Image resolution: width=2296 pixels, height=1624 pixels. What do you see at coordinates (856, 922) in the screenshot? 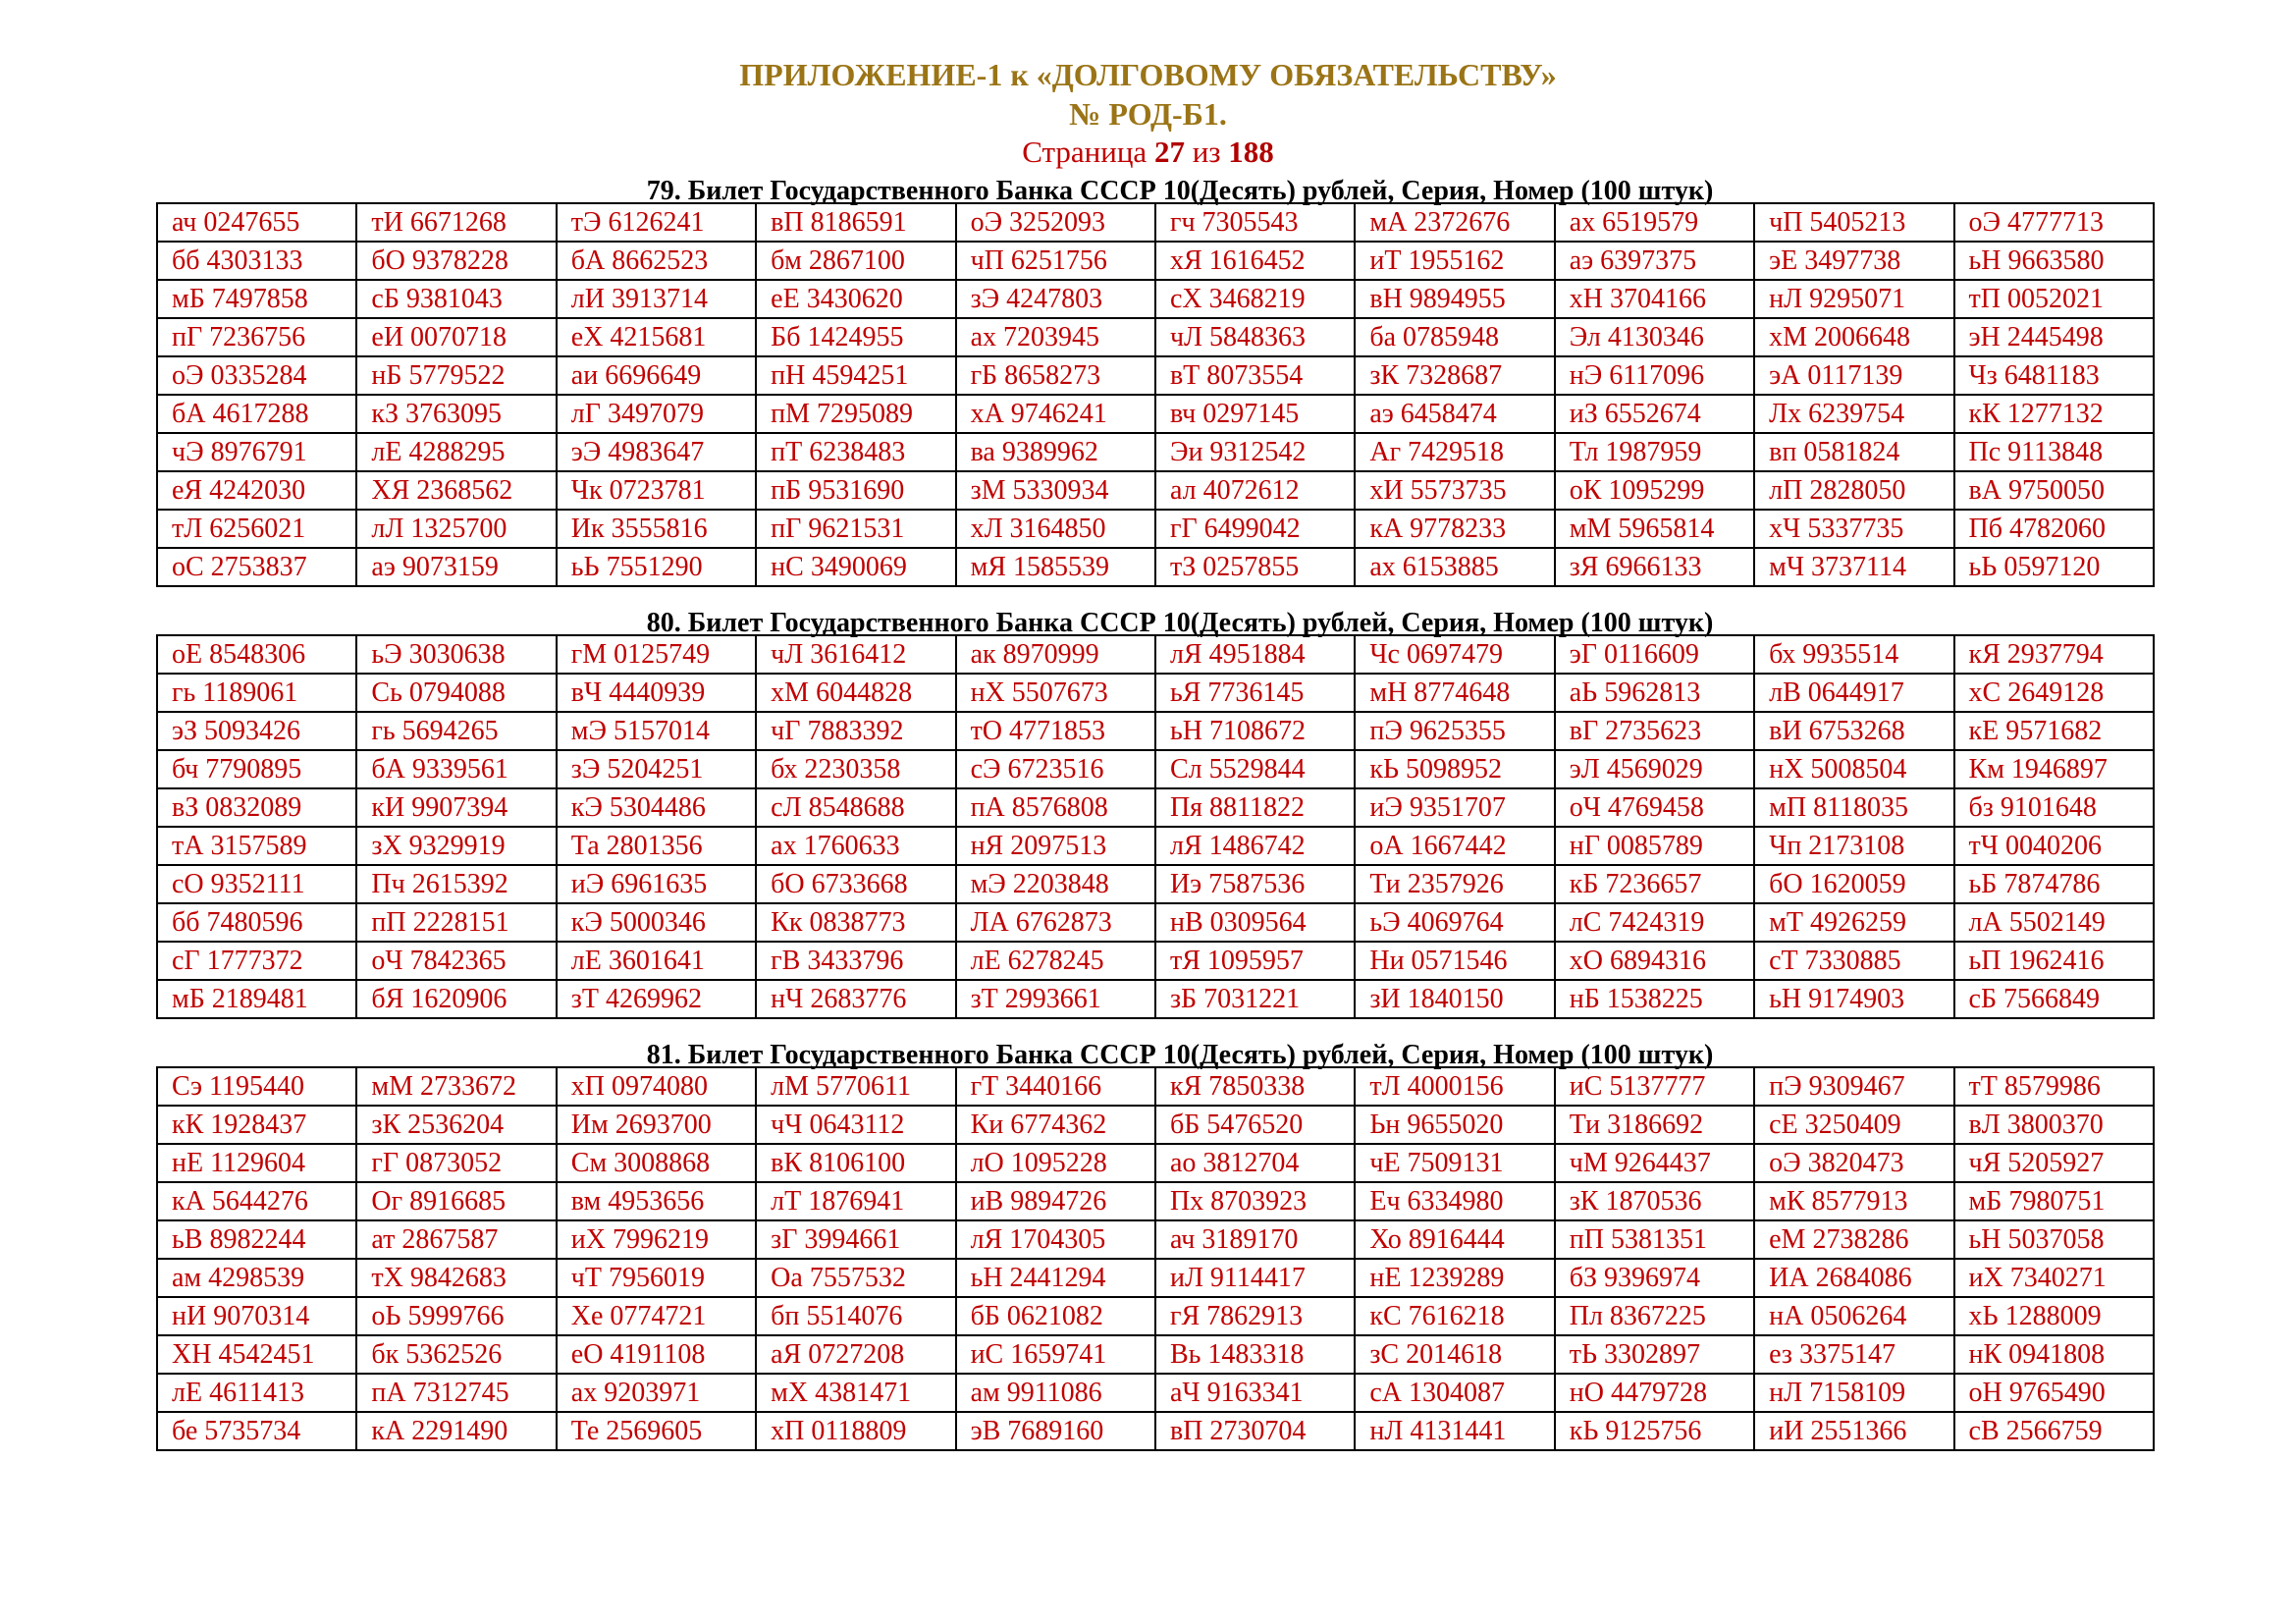
I see `serial-number-cell: Кк 0838773` at bounding box center [856, 922].